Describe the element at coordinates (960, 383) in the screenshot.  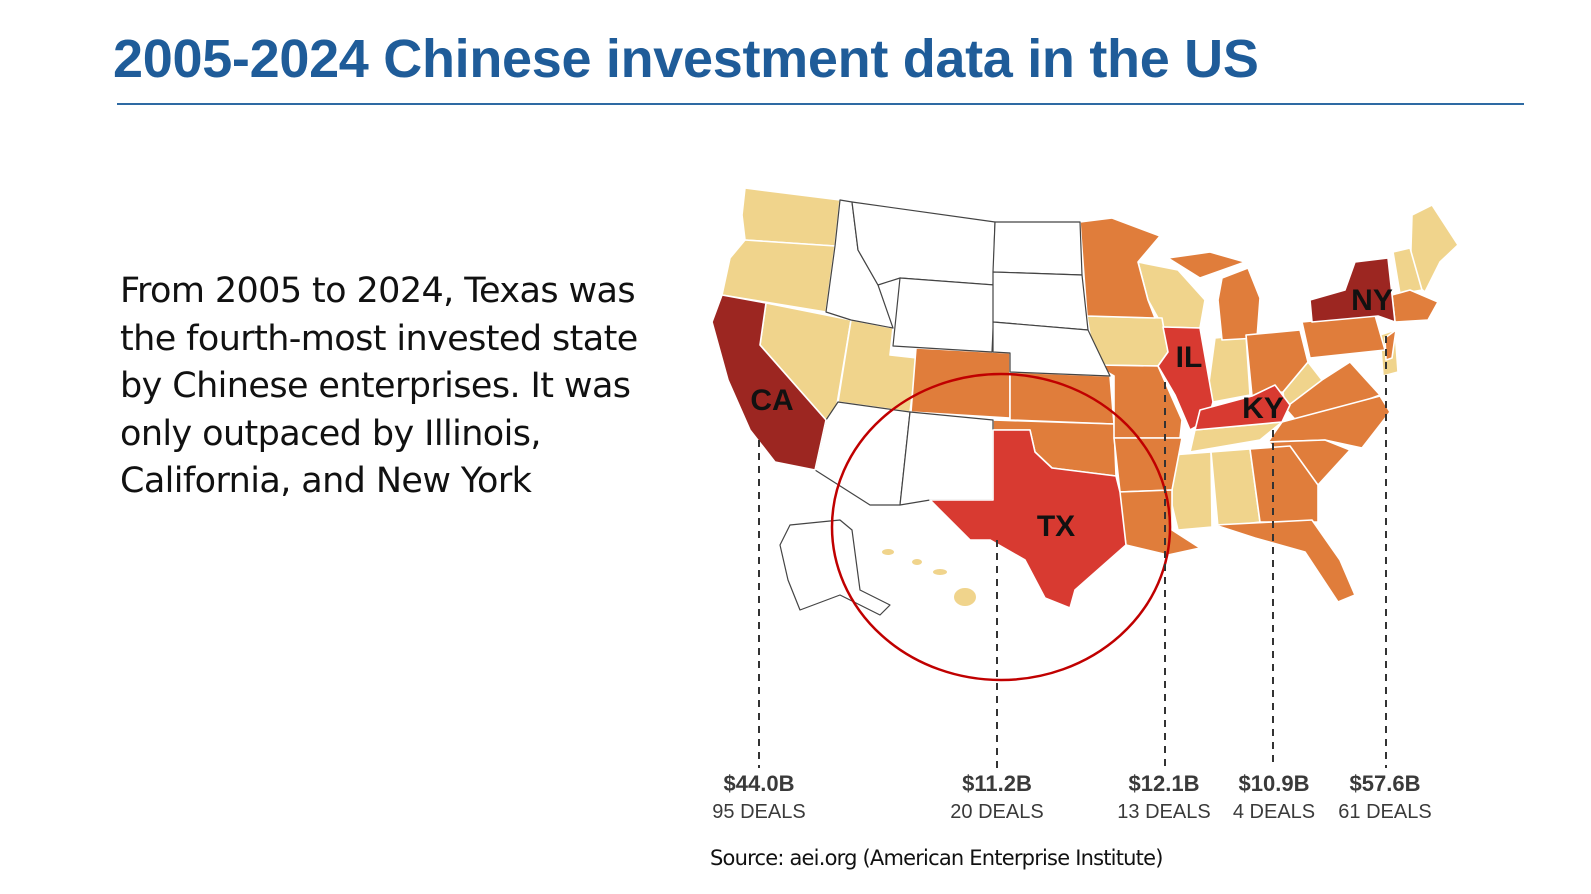
I see `state-co` at that location.